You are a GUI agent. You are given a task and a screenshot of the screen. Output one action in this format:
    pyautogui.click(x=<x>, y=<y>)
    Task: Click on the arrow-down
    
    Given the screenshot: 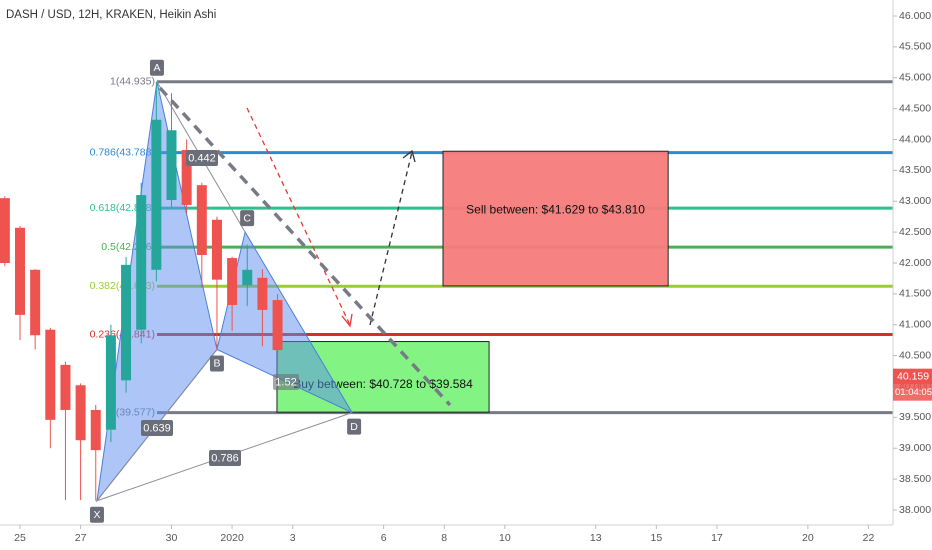 What is the action you would take?
    pyautogui.click(x=298, y=216)
    